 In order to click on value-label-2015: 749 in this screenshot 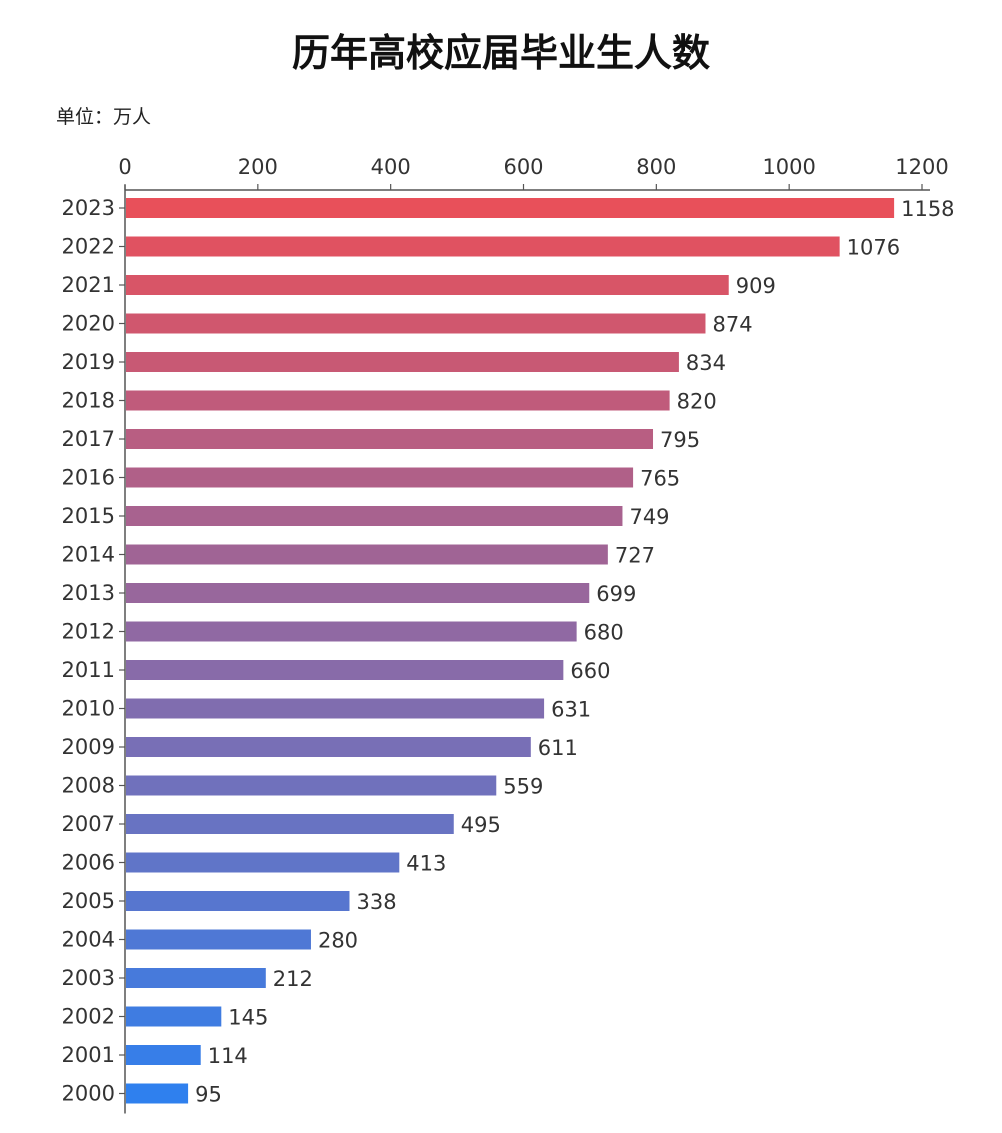, I will do `click(649, 517)`.